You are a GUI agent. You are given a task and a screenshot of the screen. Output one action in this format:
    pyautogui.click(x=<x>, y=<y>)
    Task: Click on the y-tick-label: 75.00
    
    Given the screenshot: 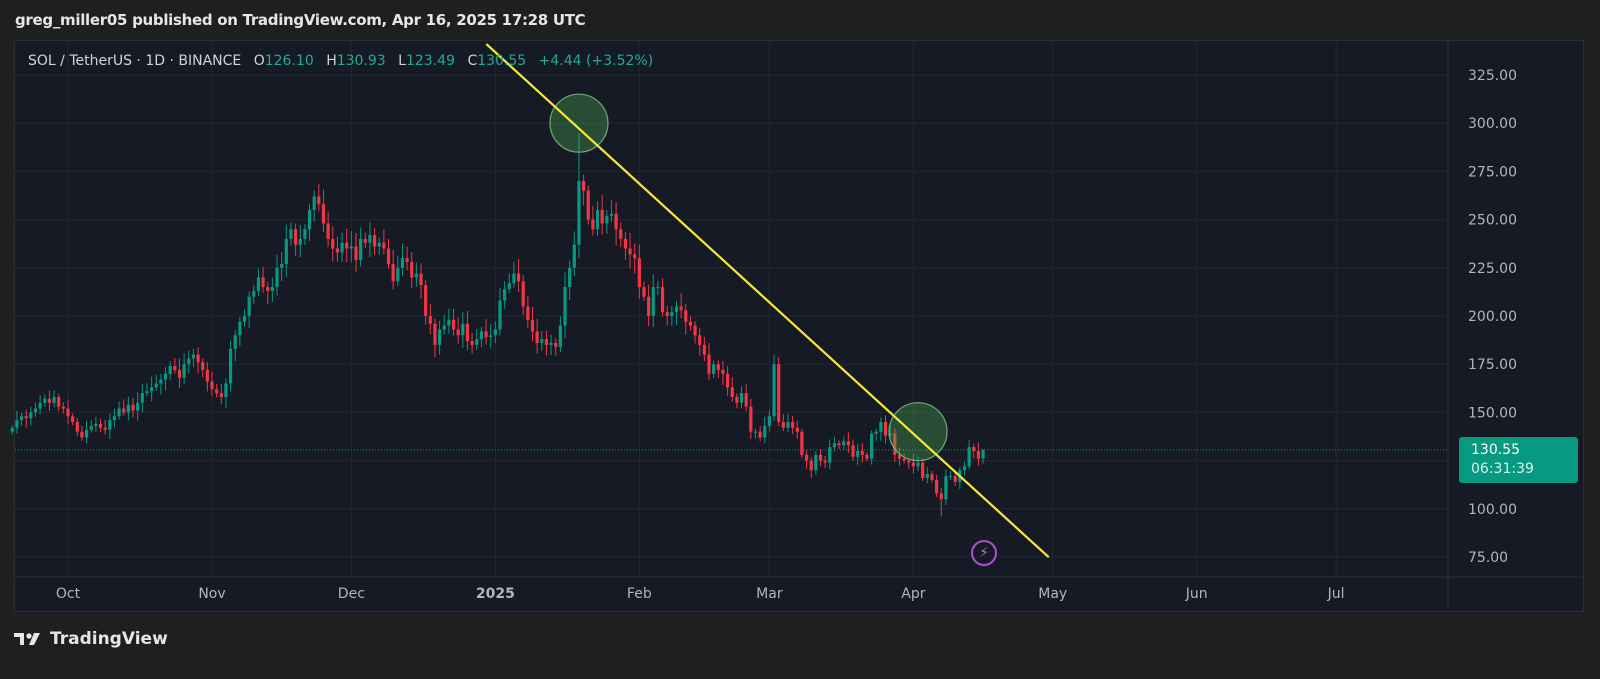 What is the action you would take?
    pyautogui.click(x=1488, y=558)
    